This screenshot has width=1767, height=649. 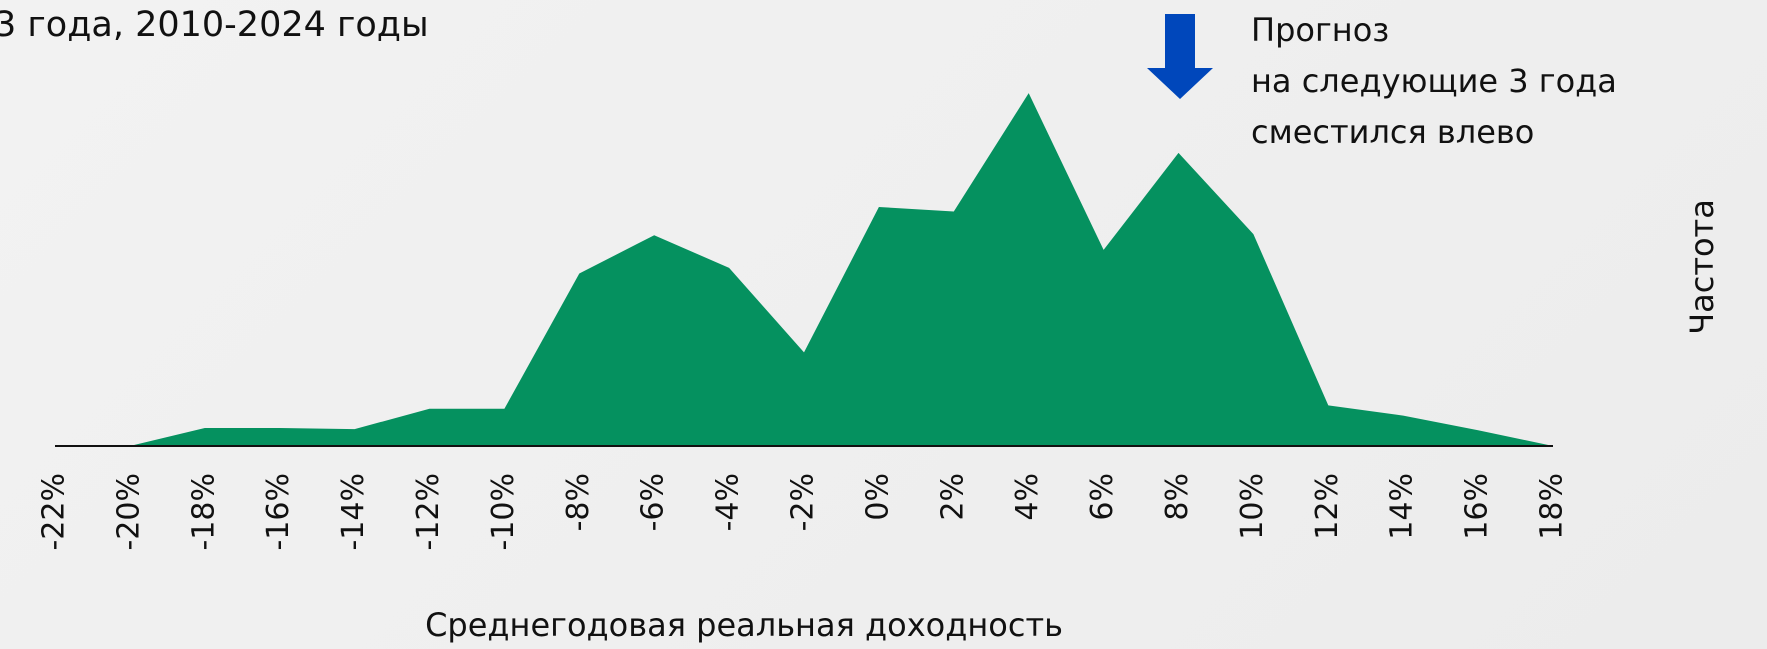 I want to click on x-tick-label: 2%, so click(x=952, y=497).